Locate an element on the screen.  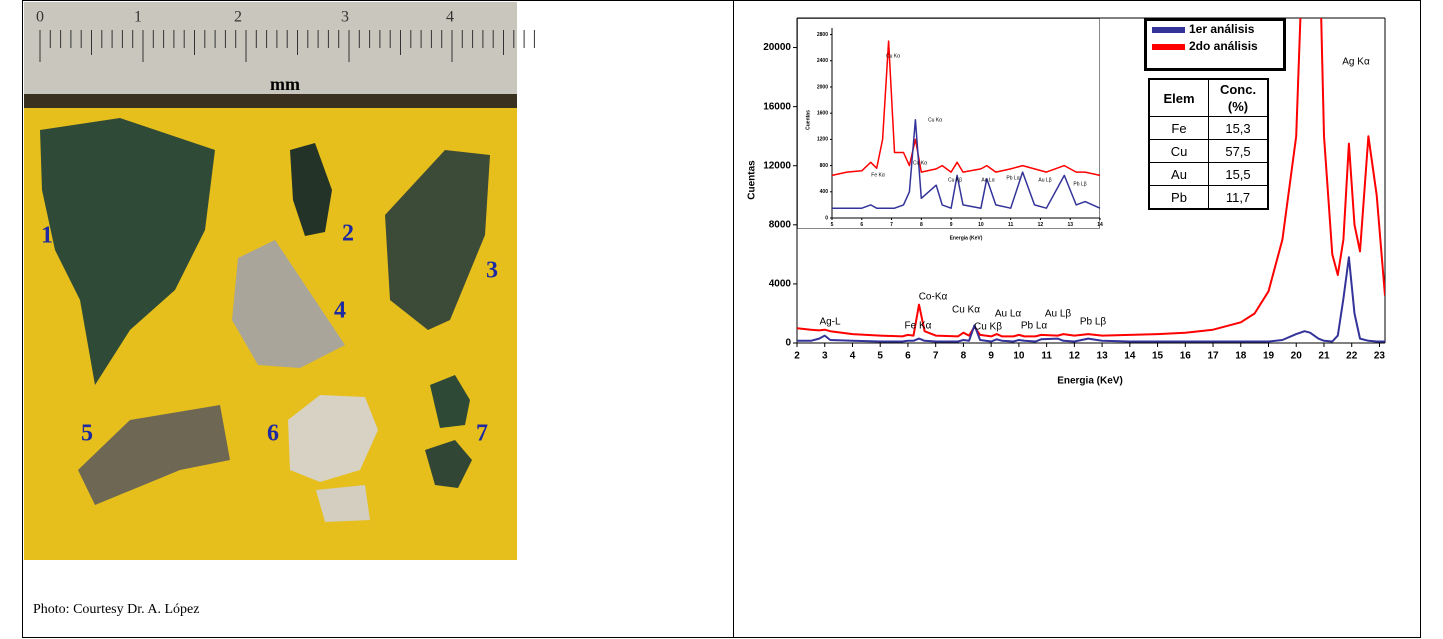
ruler-unit: mm is located at coordinates (285, 84).